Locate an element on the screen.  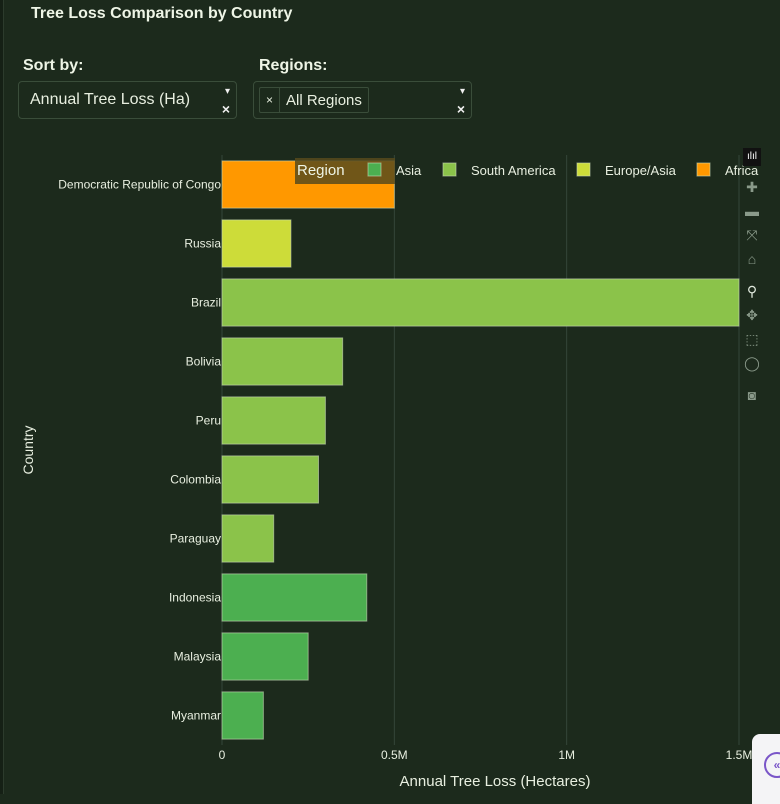
legend-item-label: Asia is located at coordinates (409, 170).